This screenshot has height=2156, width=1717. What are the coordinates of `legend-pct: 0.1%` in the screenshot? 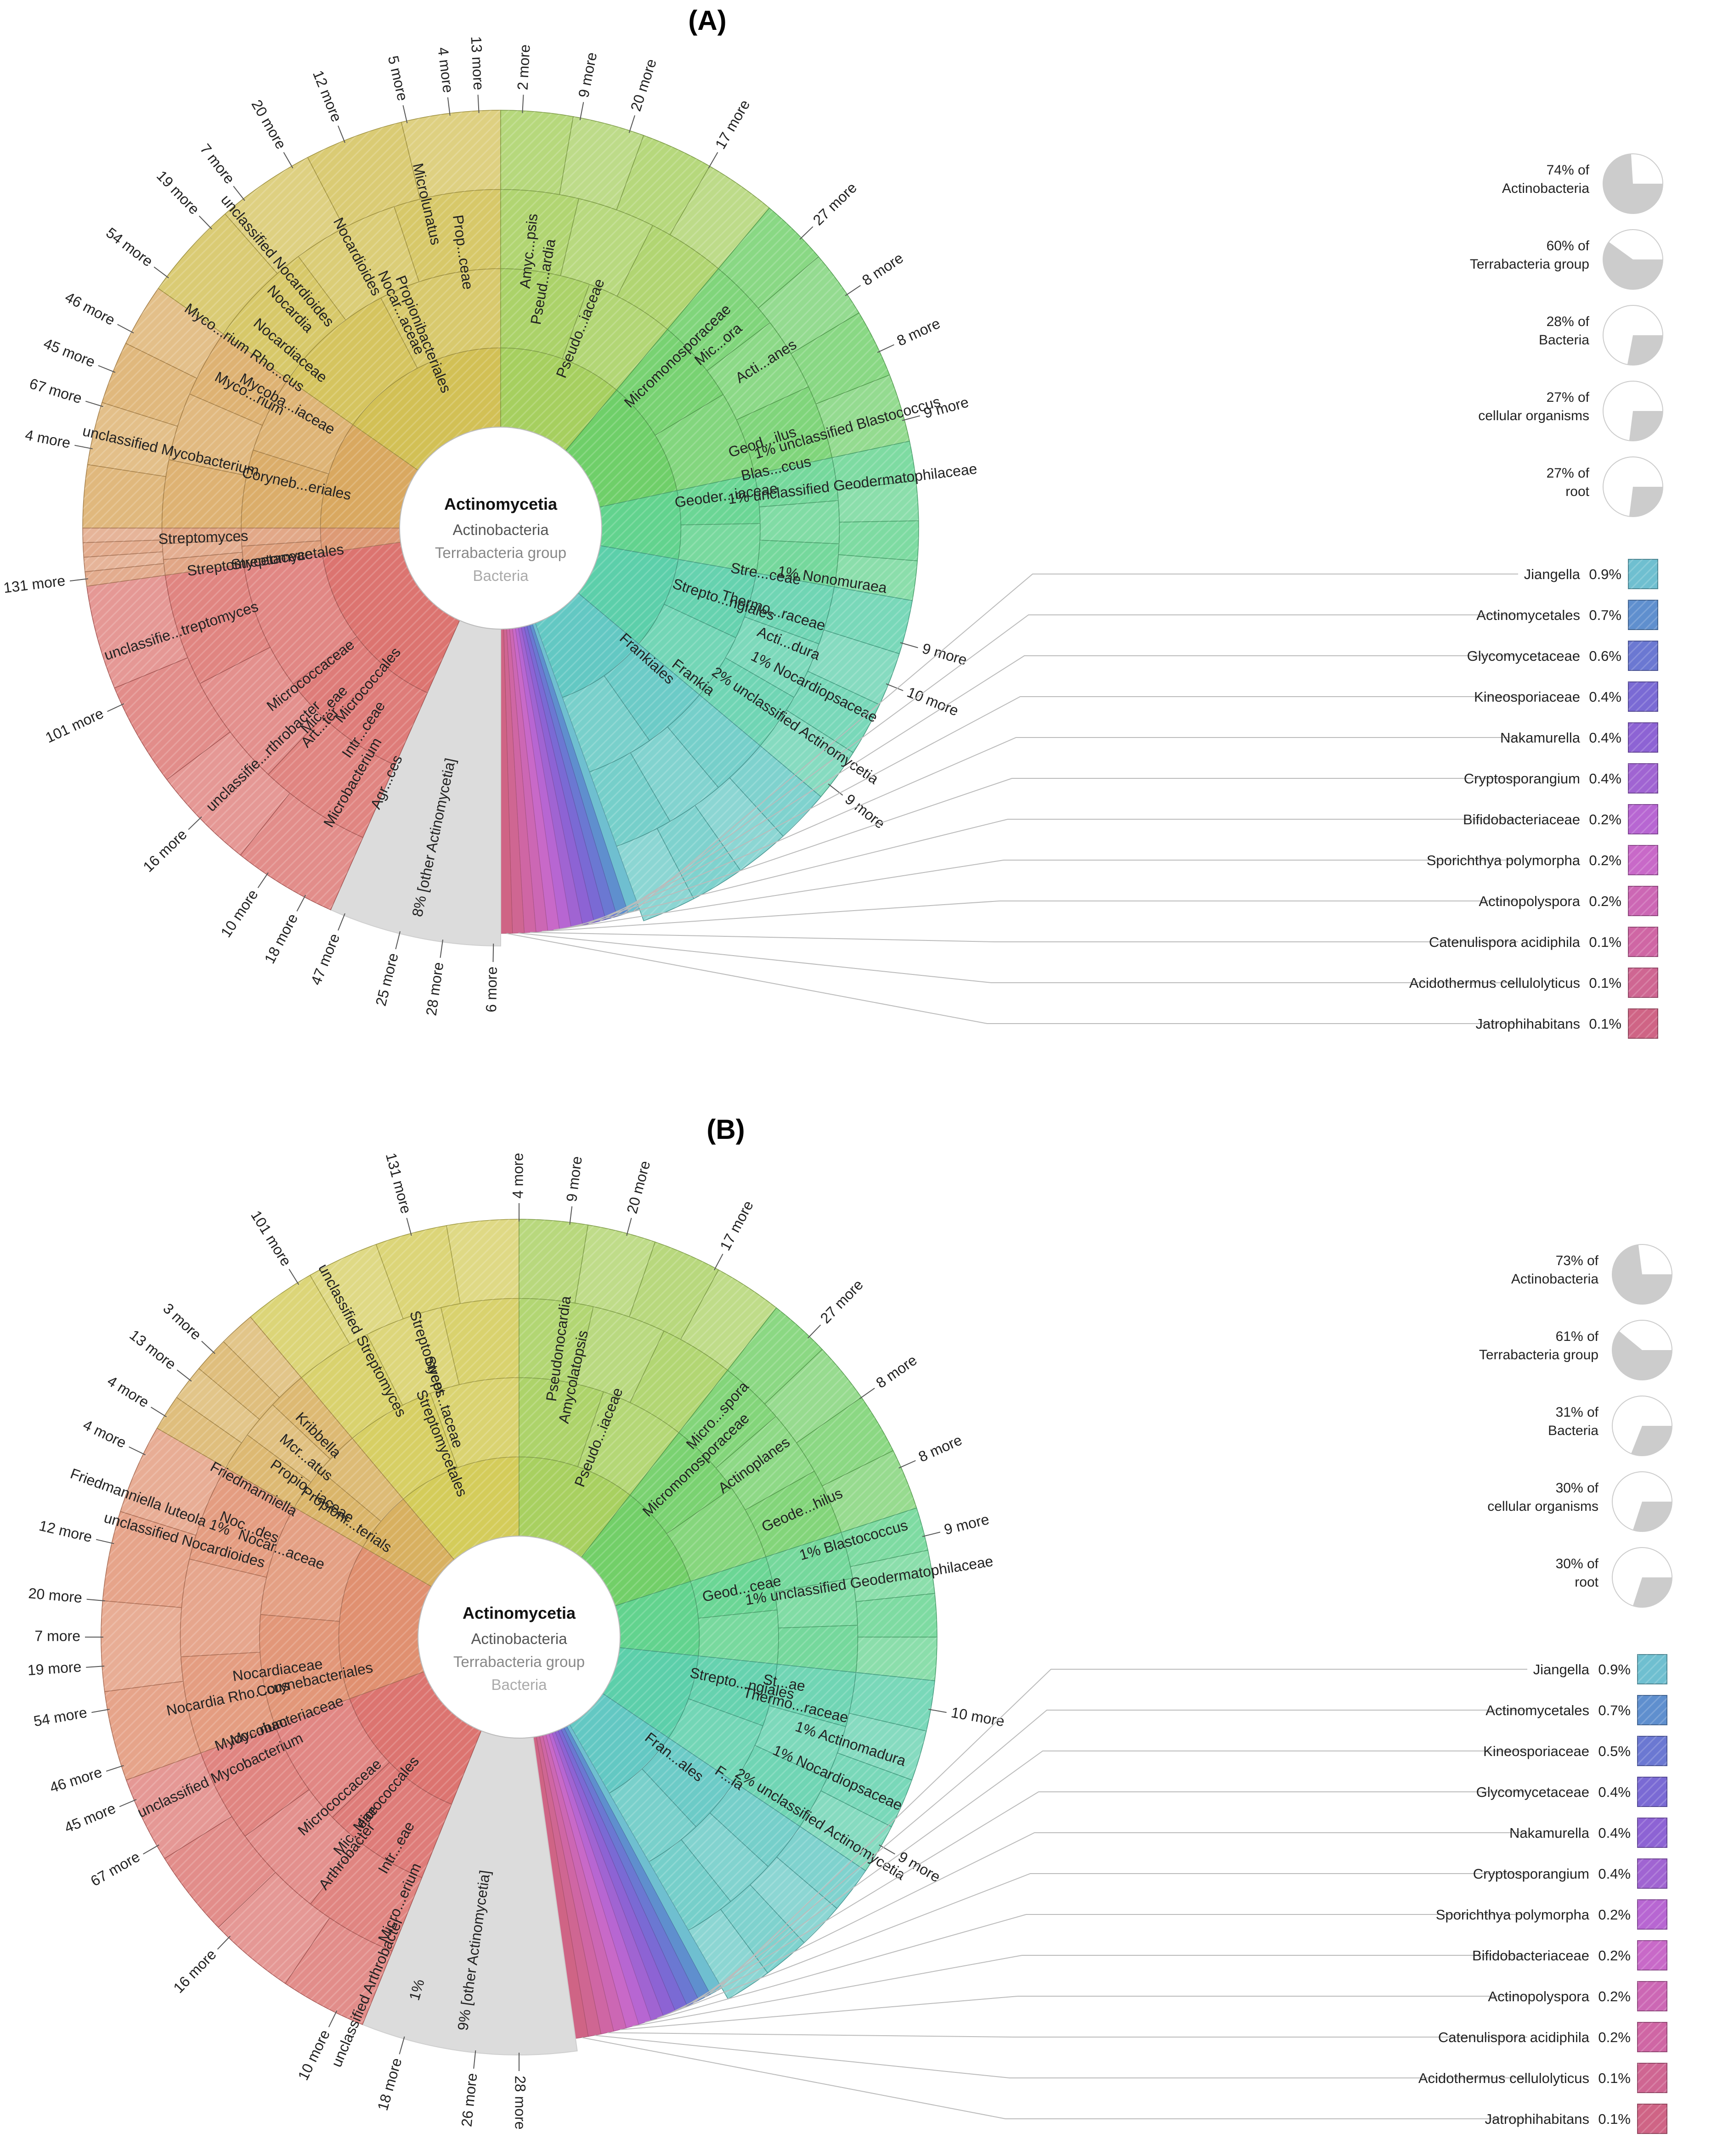 It's located at (1614, 2119).